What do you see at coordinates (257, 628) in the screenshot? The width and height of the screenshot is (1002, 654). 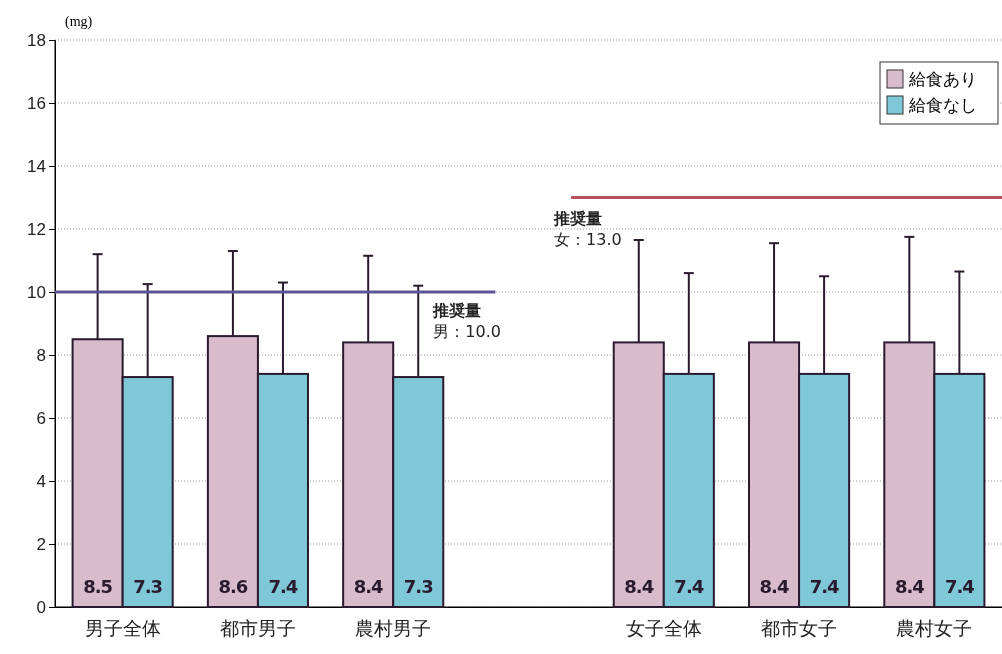 I see `x-tick-label: 都市男子` at bounding box center [257, 628].